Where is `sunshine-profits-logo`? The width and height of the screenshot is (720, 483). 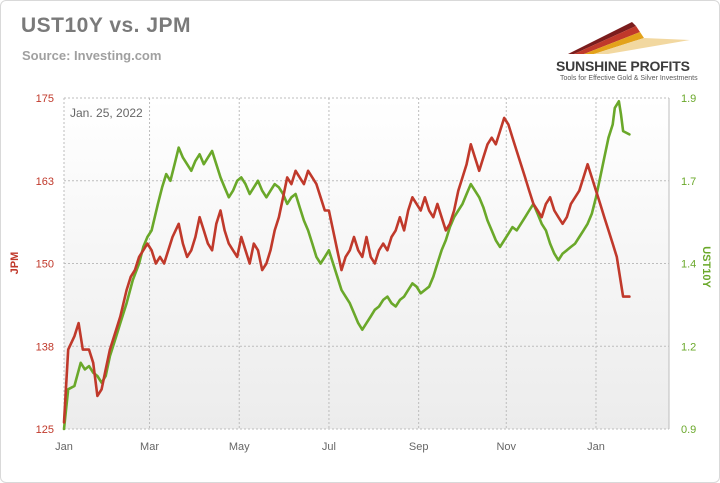 sunshine-profits-logo is located at coordinates (629, 38).